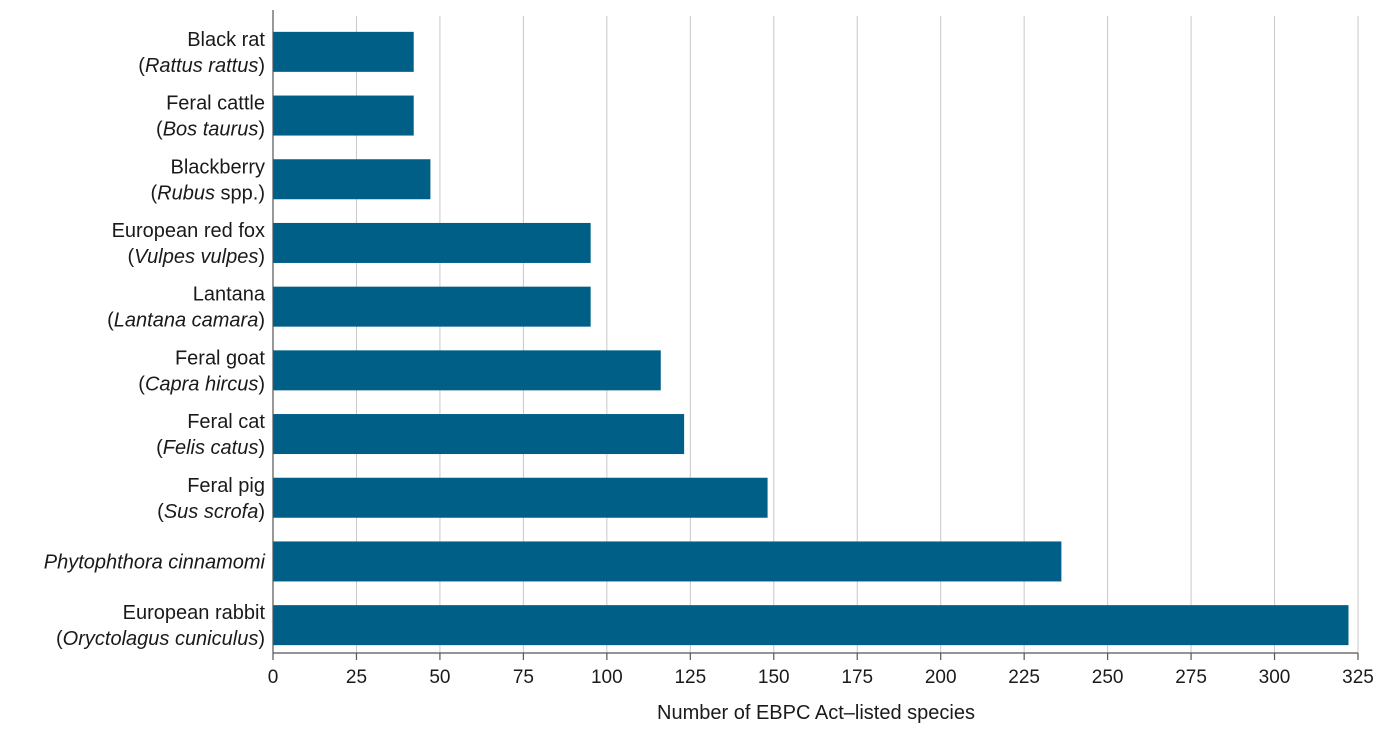  What do you see at coordinates (194, 613) in the screenshot?
I see `category-common-name: European rabbit` at bounding box center [194, 613].